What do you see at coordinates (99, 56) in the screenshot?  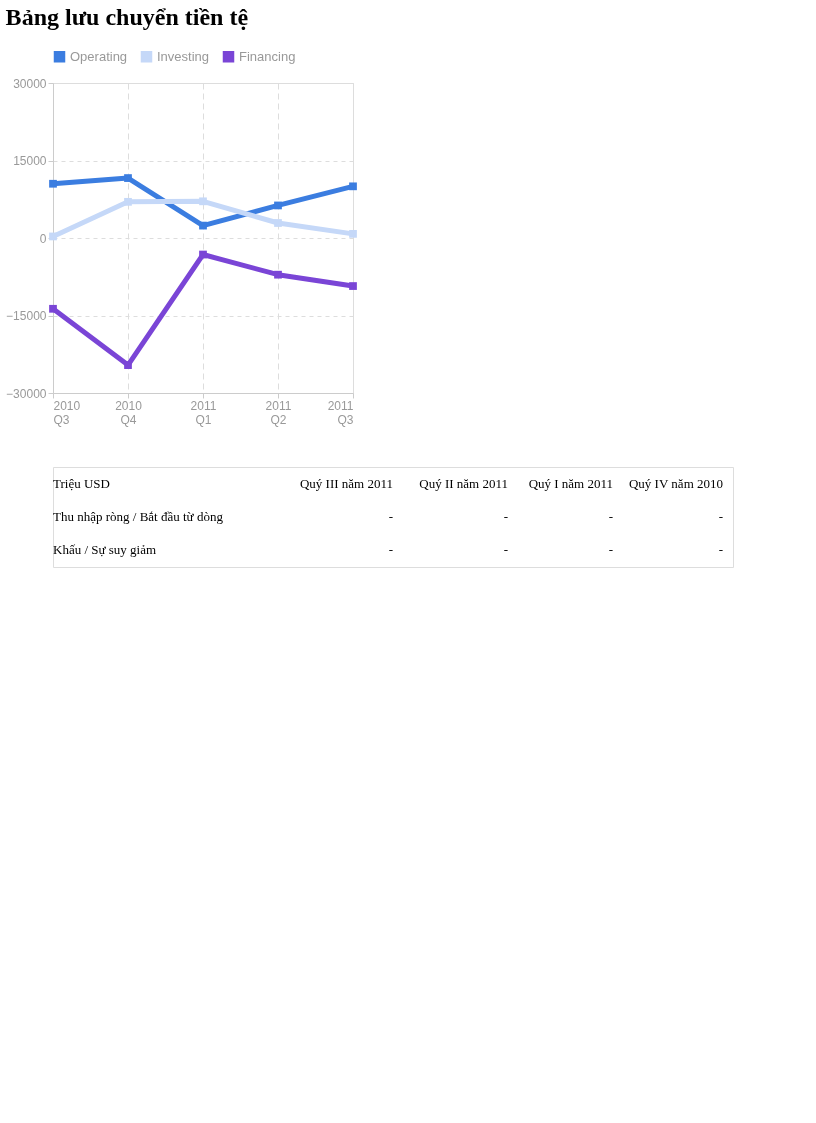 I see `legend-label: Operating` at bounding box center [99, 56].